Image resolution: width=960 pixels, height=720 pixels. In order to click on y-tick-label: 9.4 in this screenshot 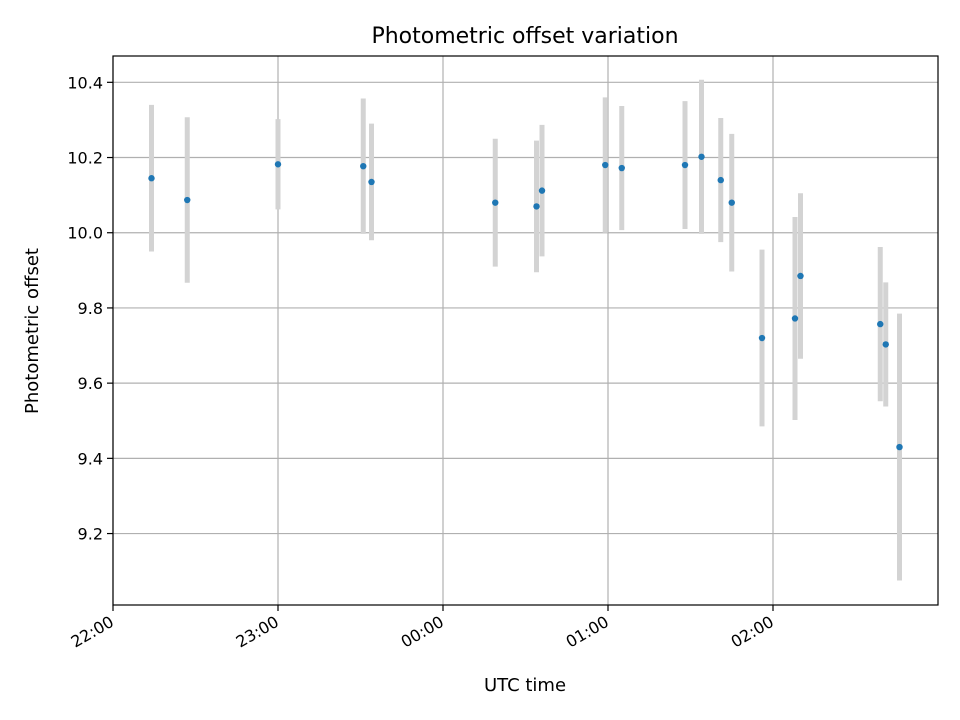, I will do `click(90, 458)`.